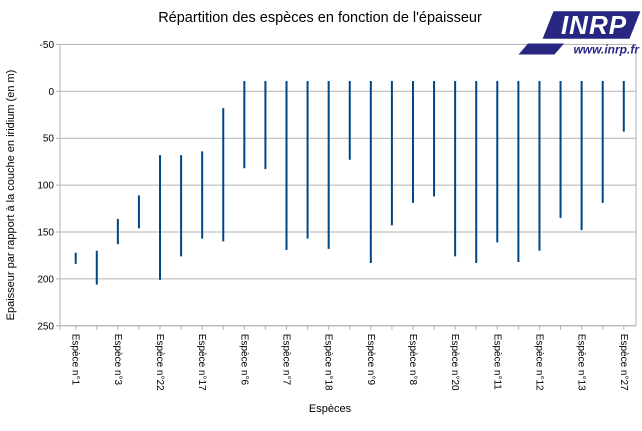 The height and width of the screenshot is (431, 642). I want to click on y-tick-label-250: 250, so click(45, 326).